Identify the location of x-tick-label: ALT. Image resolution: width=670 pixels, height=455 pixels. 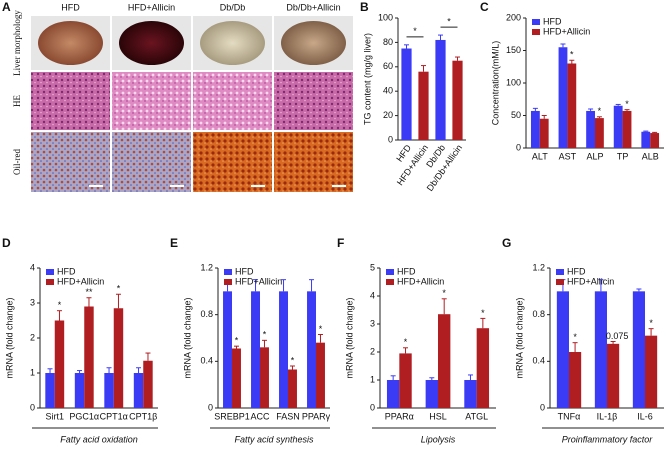
(540, 156).